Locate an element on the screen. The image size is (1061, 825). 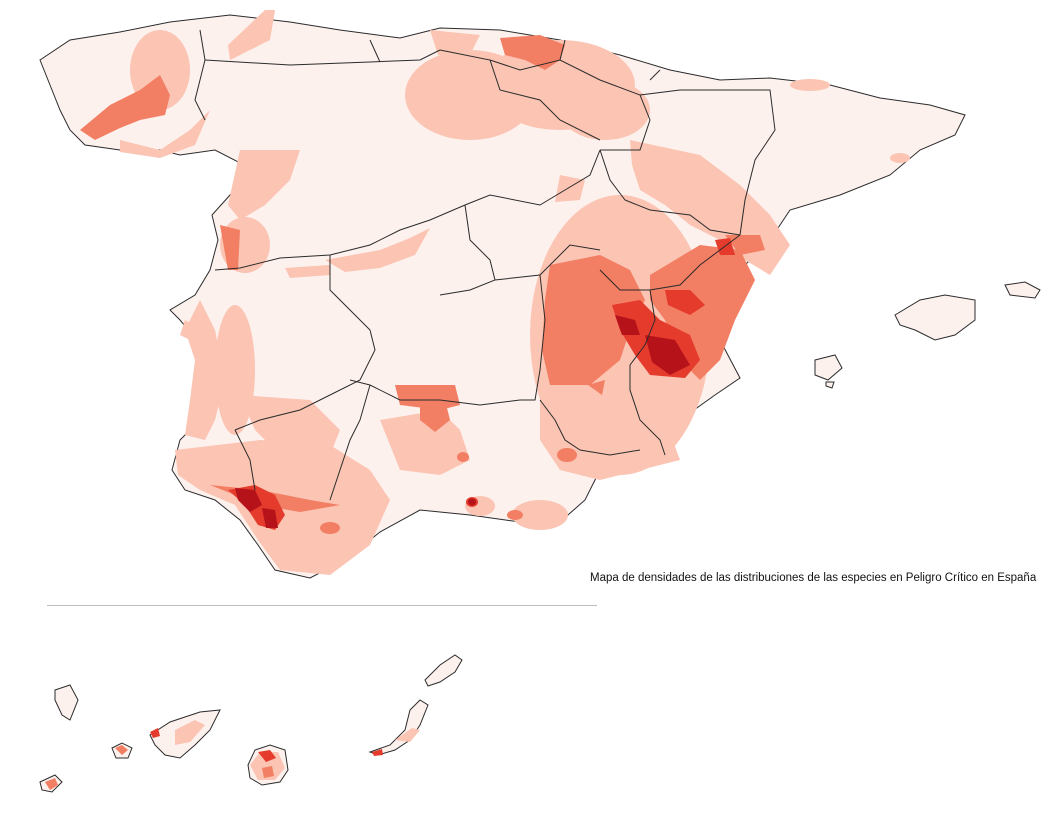
formentera is located at coordinates (830, 385).